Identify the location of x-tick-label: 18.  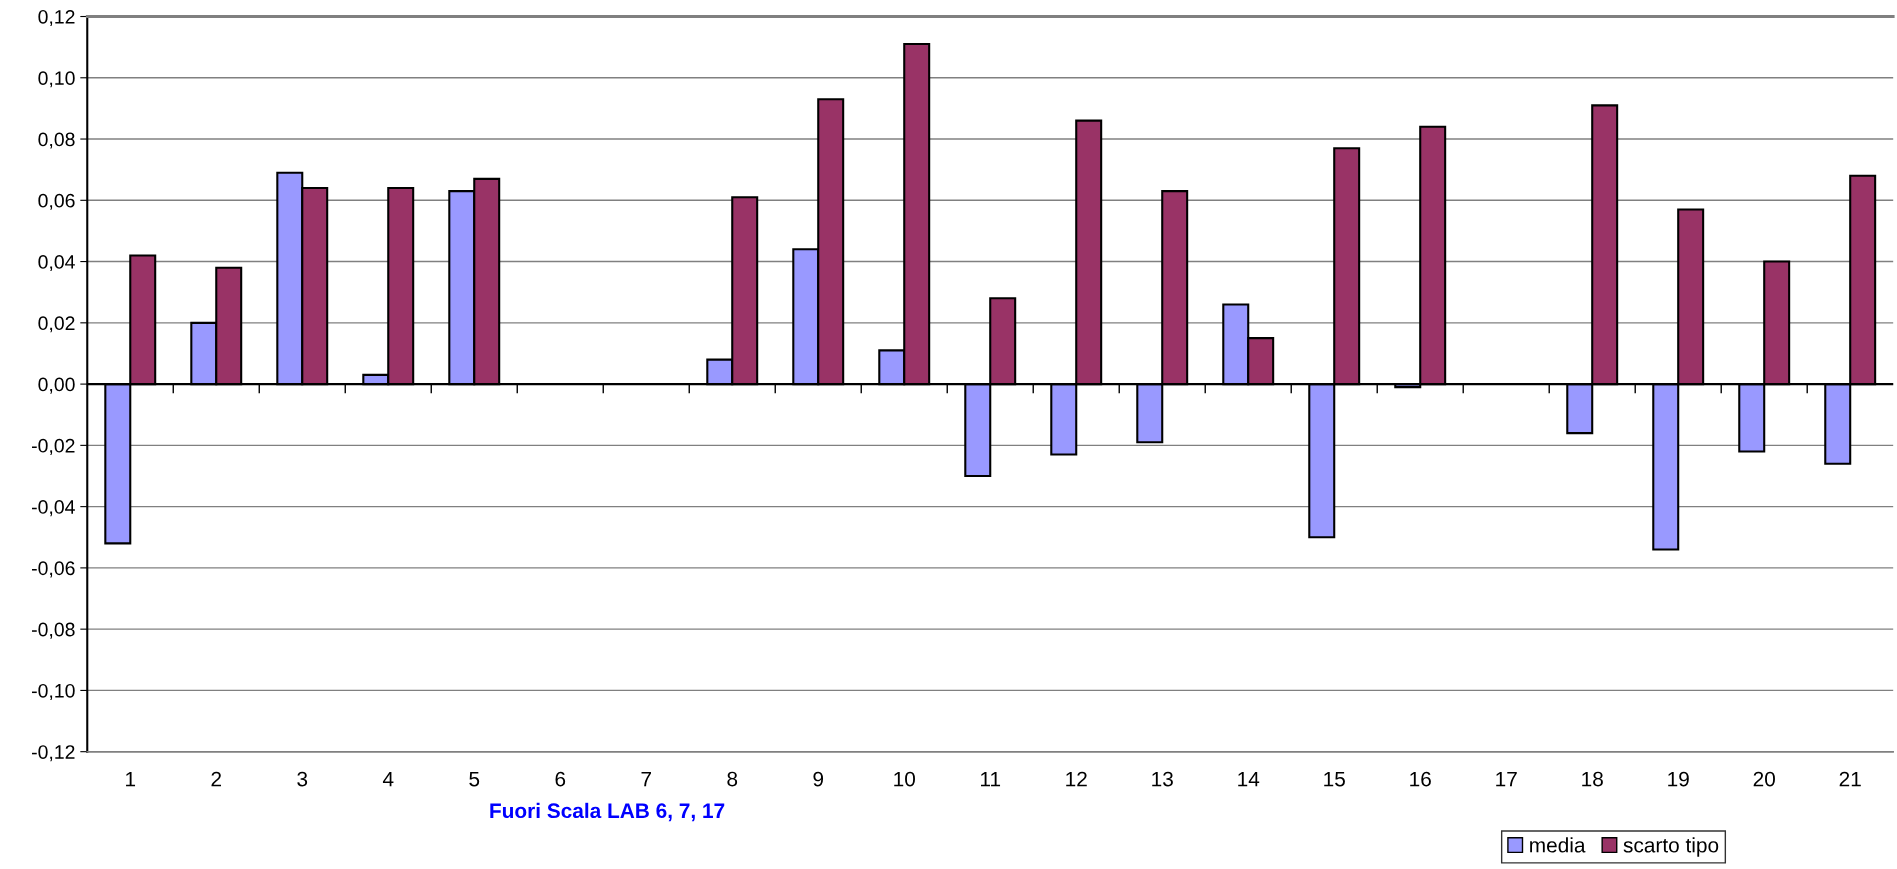
(1592, 779).